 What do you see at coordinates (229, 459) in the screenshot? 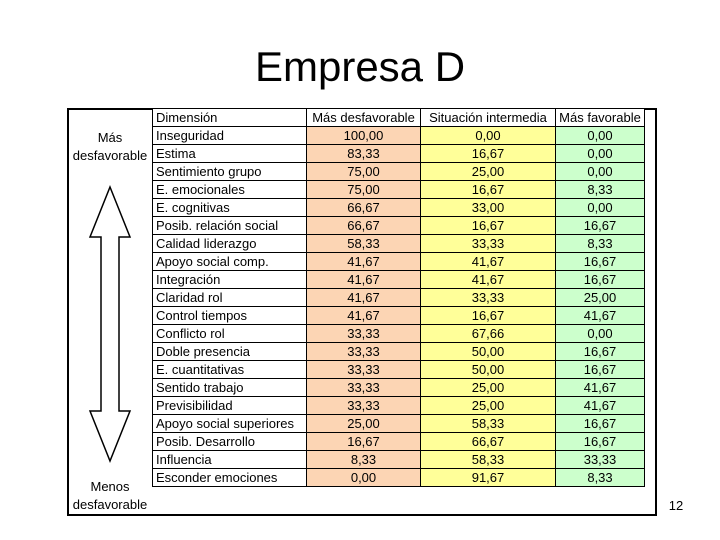
I see `row-dimension: Influencia` at bounding box center [229, 459].